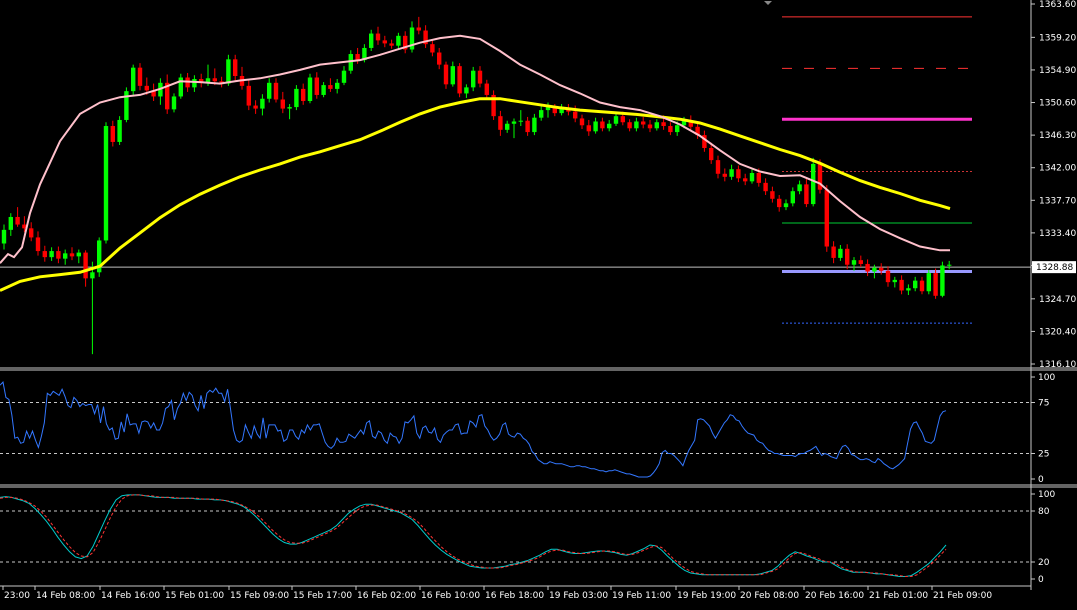 This screenshot has height=610, width=1077. Describe the element at coordinates (1054, 268) in the screenshot. I see `current-price-label: 1328.88` at that location.